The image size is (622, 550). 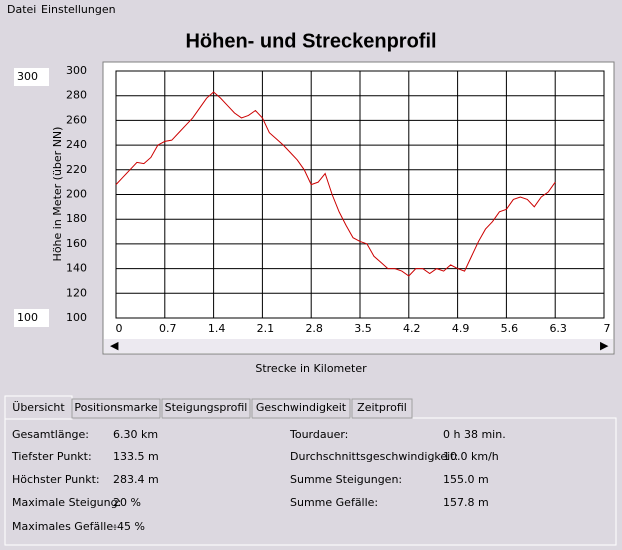 What do you see at coordinates (217, 328) in the screenshot?
I see `x-tick-label: 1.4` at bounding box center [217, 328].